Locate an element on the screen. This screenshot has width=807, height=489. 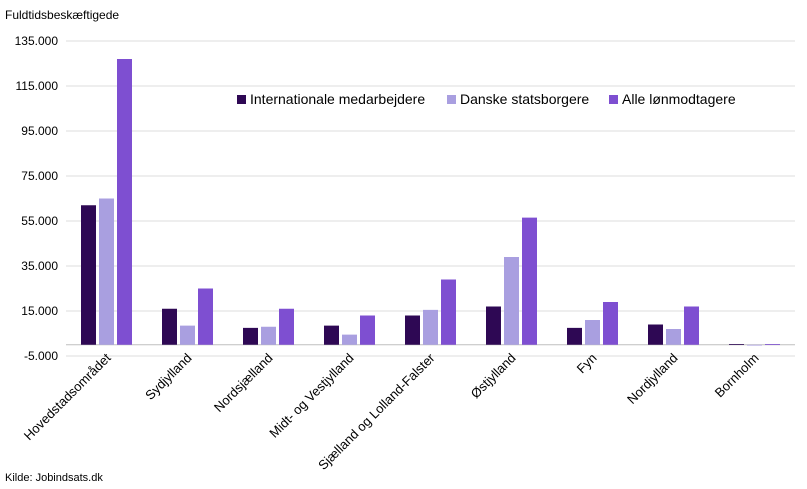
y-tick-label: 35.000 is located at coordinates (39, 266).